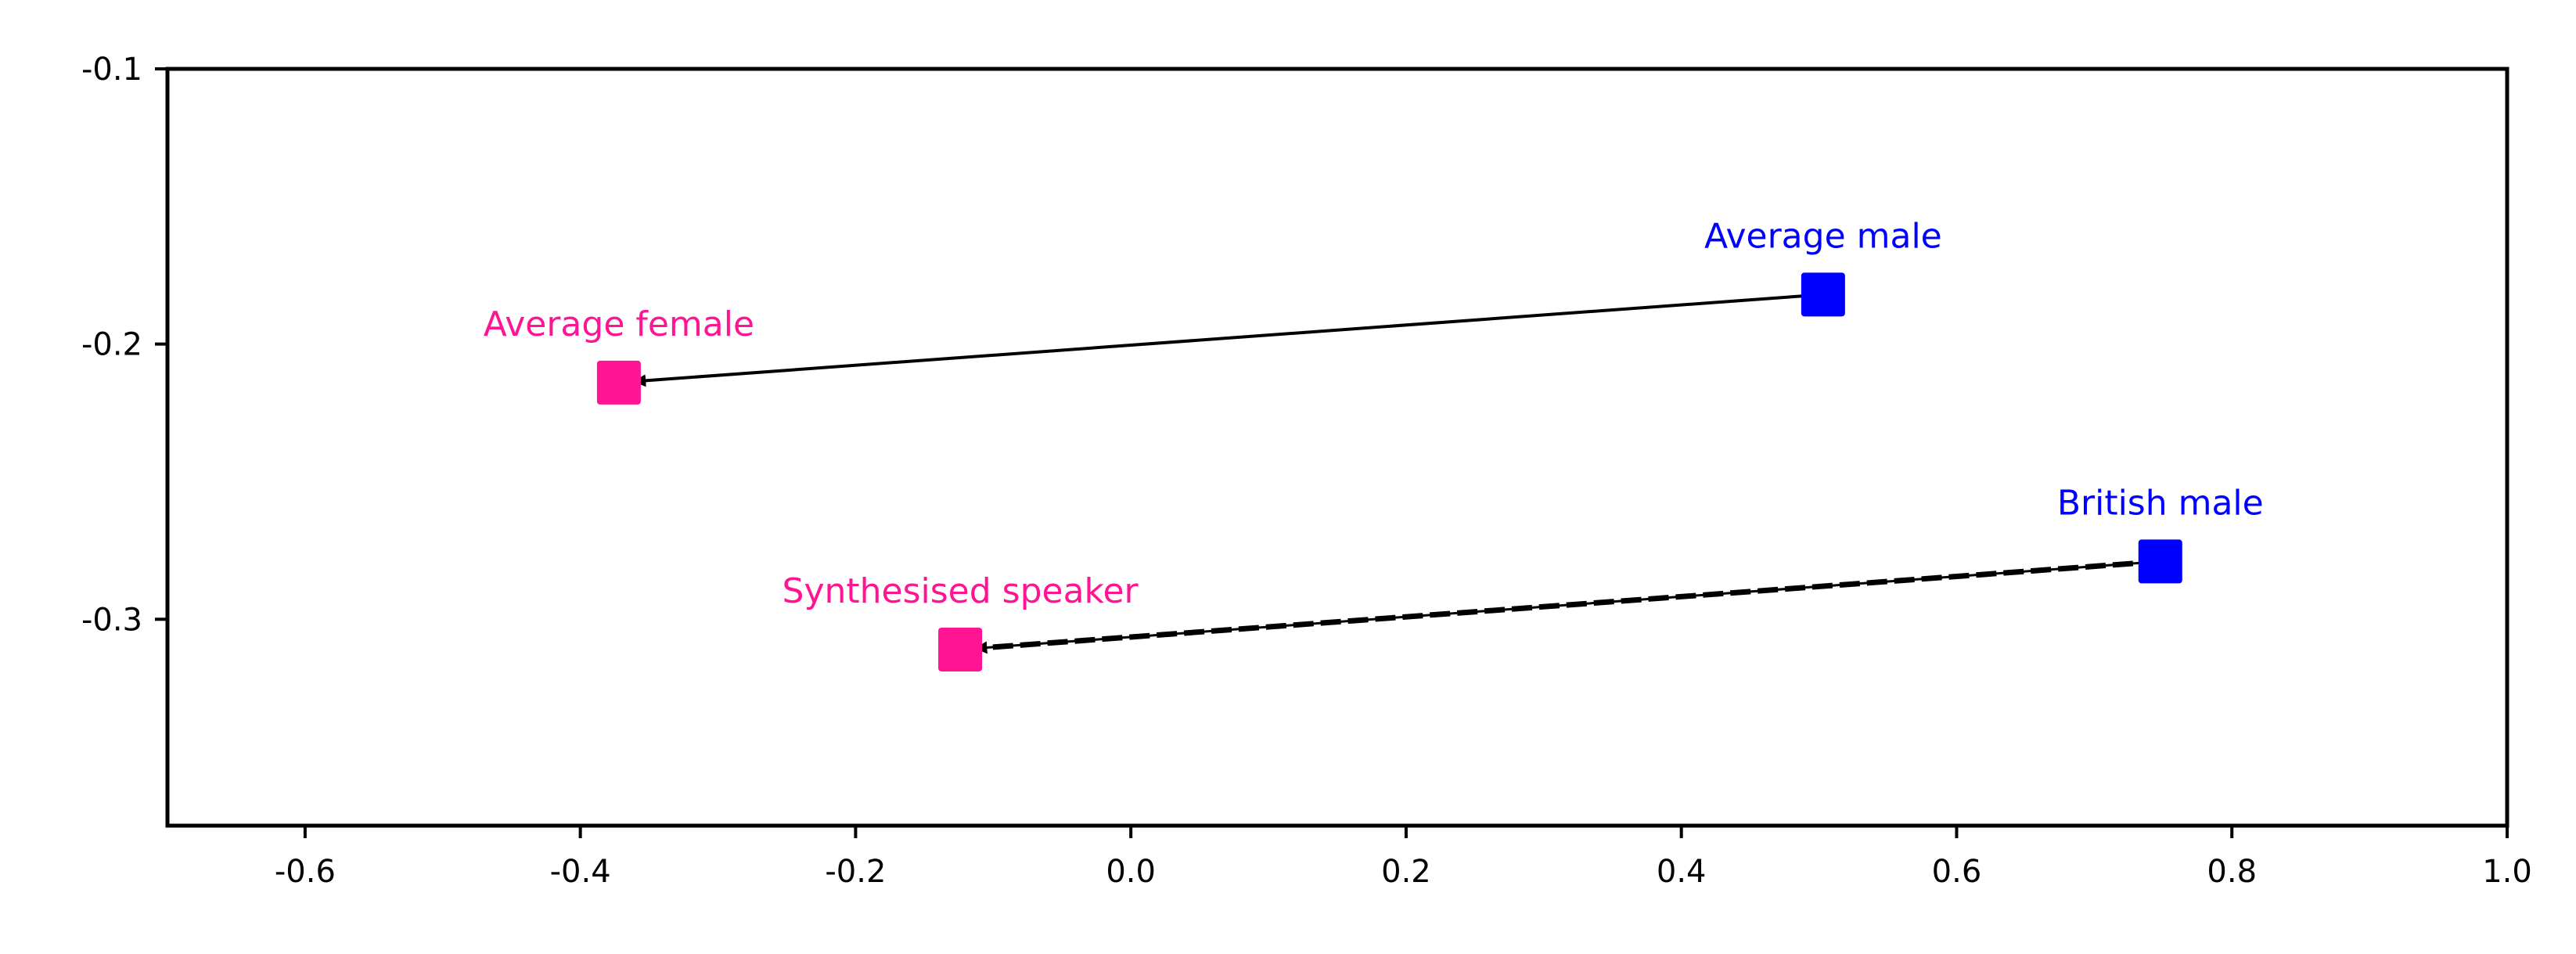 The height and width of the screenshot is (954, 2576). Describe the element at coordinates (2160, 561) in the screenshot. I see `point-british-male` at that location.